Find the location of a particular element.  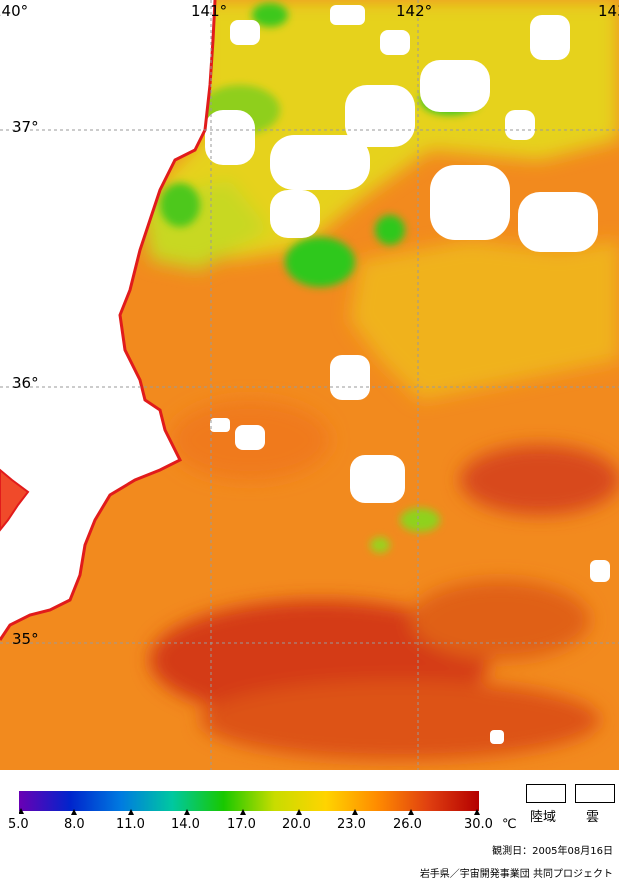

colorbar-tick-label: 8.0 is located at coordinates (74, 824).